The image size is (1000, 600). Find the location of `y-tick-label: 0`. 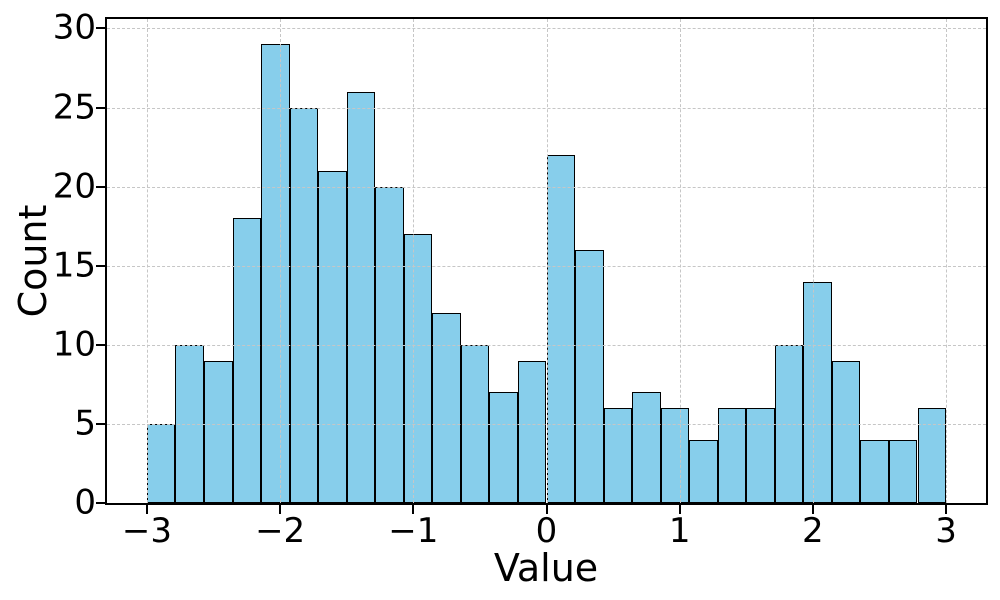

y-tick-label: 0 is located at coordinates (85, 502).